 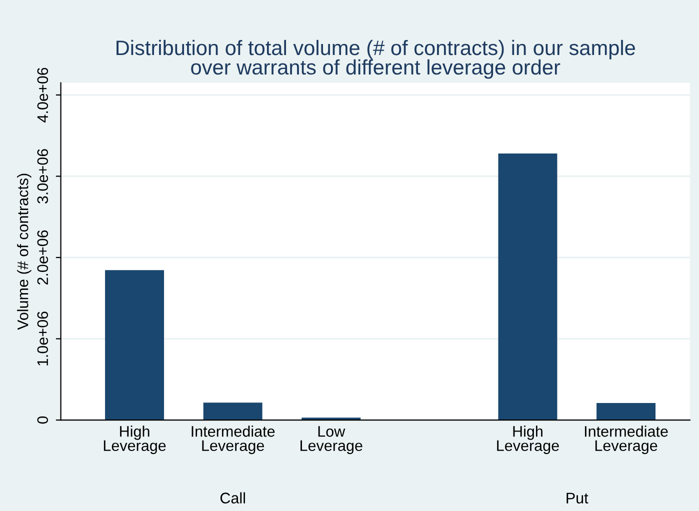 What do you see at coordinates (331, 440) in the screenshot?
I see `x-tick-label: Low Leverage` at bounding box center [331, 440].